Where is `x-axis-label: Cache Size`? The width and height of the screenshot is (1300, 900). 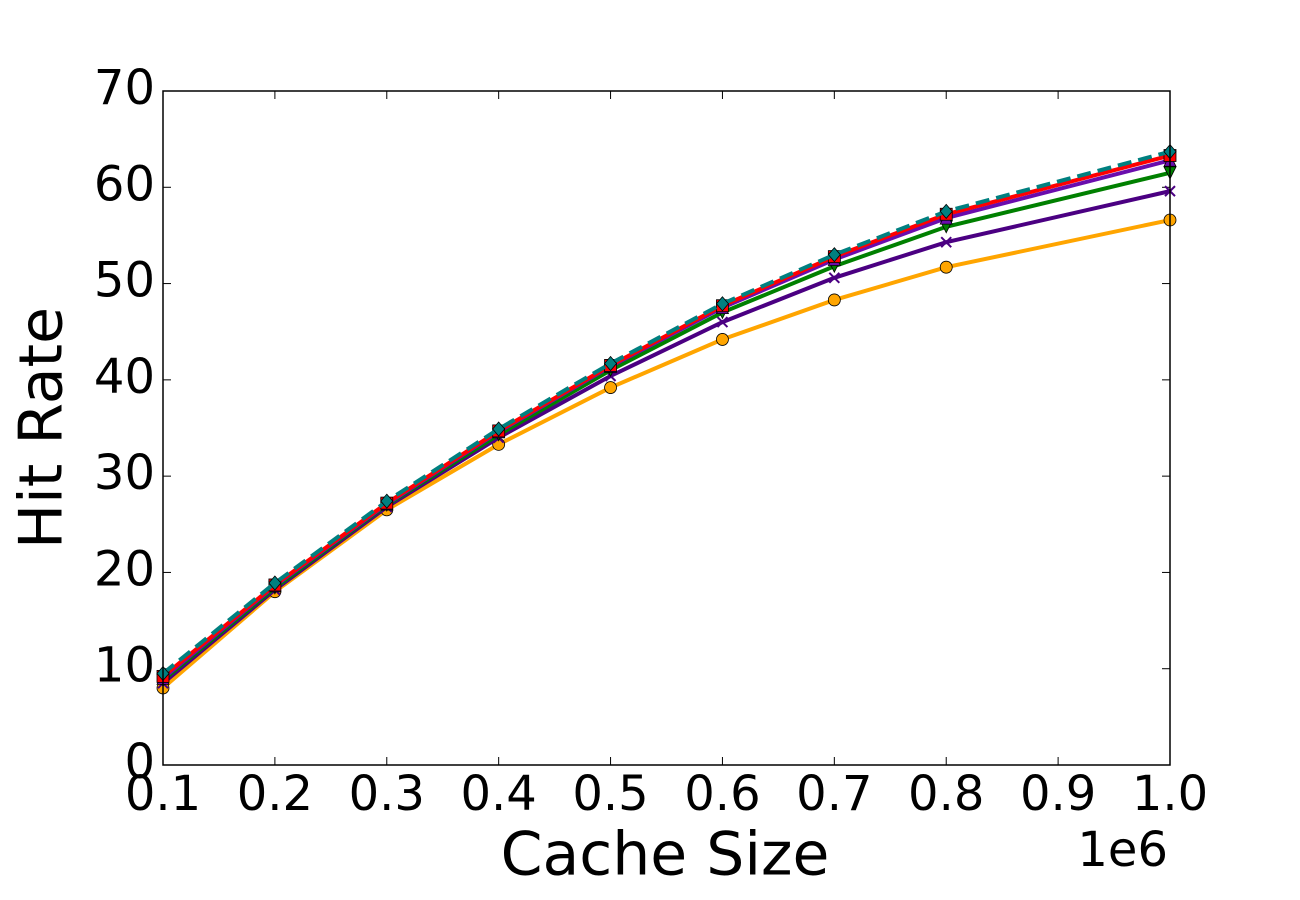 x-axis-label: Cache Size is located at coordinates (665, 855).